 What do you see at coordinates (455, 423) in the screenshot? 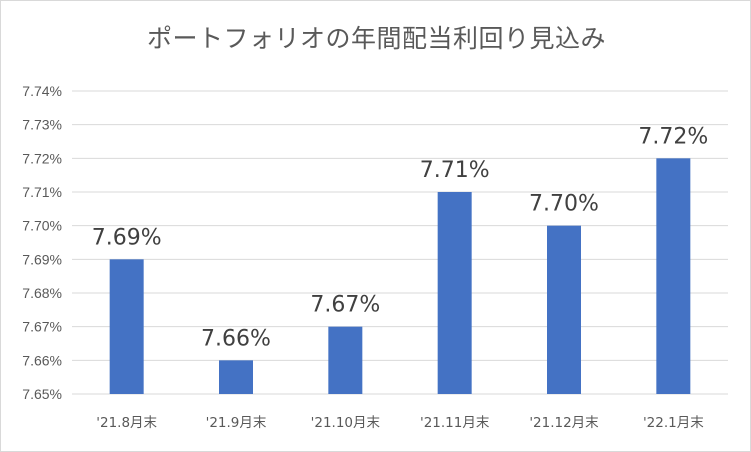
I see `x-tick-label: '21.11月末` at bounding box center [455, 423].